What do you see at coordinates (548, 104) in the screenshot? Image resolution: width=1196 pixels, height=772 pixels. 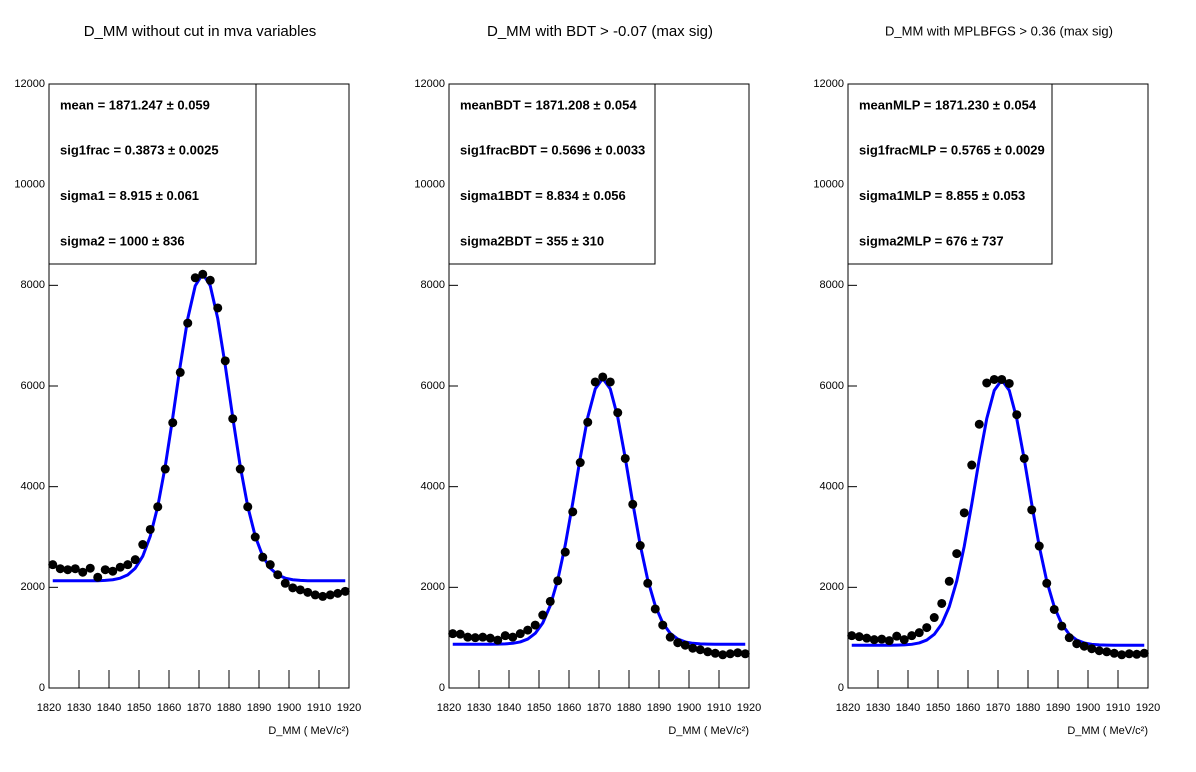 I see `stat-text: meanBDT = 1871.208 ± 0.054` at bounding box center [548, 104].